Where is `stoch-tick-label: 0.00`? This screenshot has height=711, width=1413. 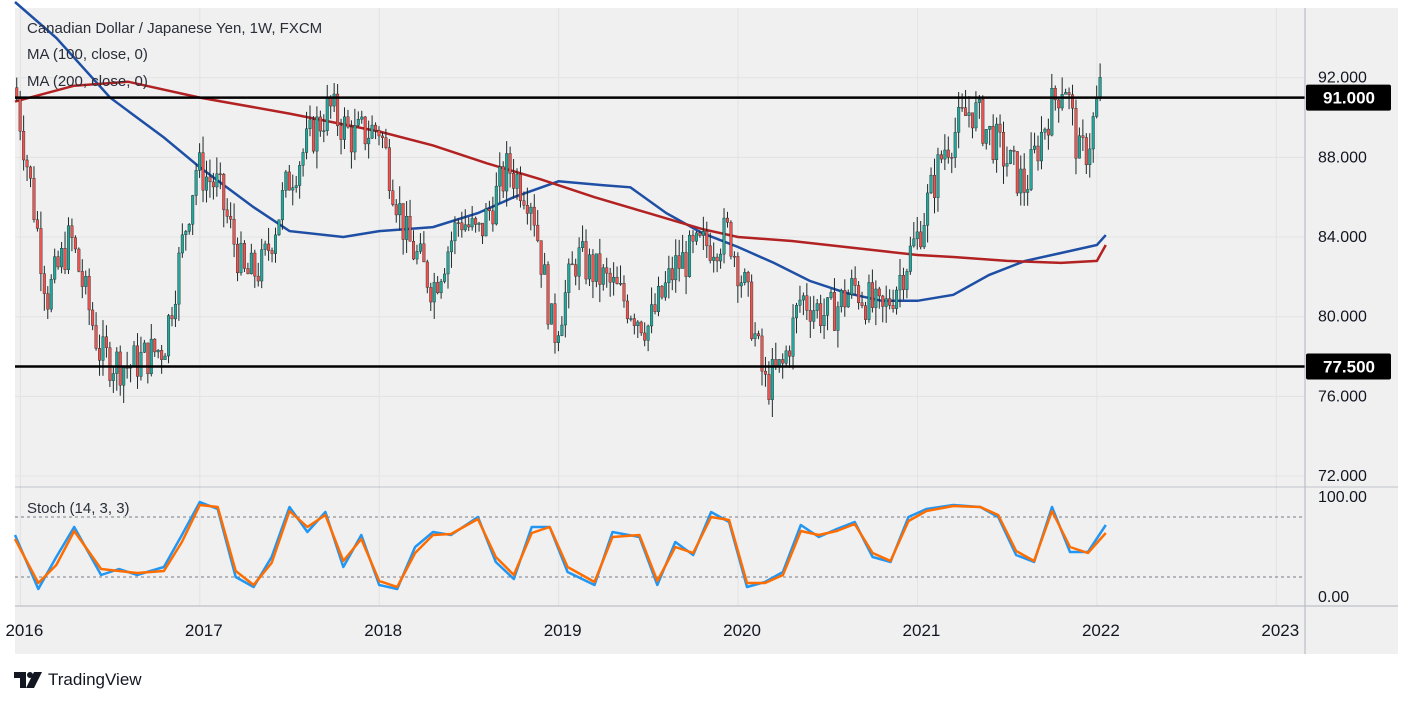 stoch-tick-label: 0.00 is located at coordinates (1333, 597).